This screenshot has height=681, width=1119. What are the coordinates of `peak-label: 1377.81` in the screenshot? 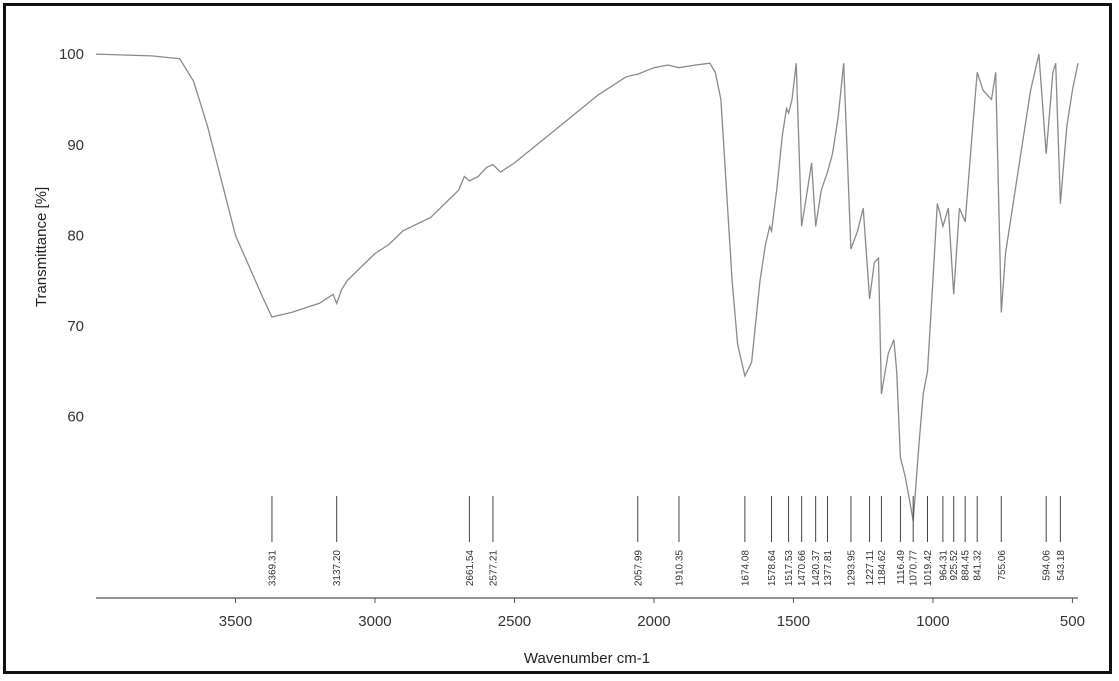 It's located at (828, 568).